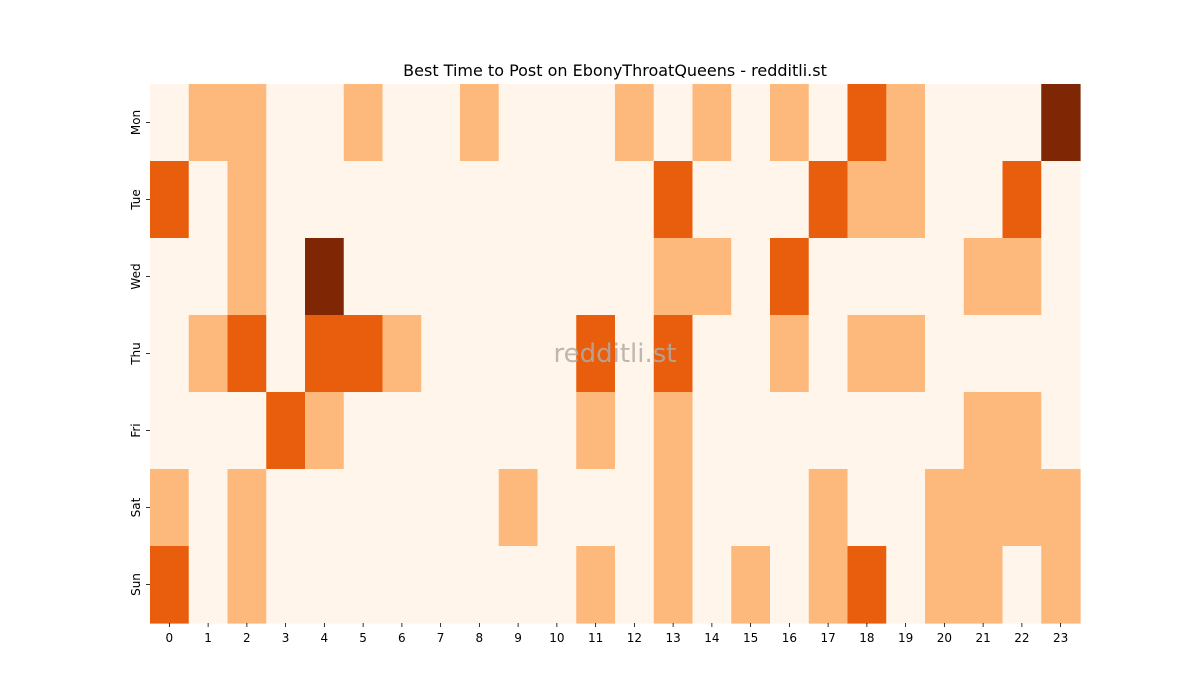  What do you see at coordinates (944, 638) in the screenshot?
I see `x-tick-label: 20` at bounding box center [944, 638].